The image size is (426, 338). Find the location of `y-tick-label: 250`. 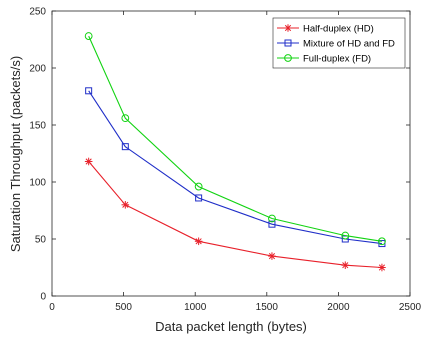

y-tick-label: 250 is located at coordinates (37, 12).